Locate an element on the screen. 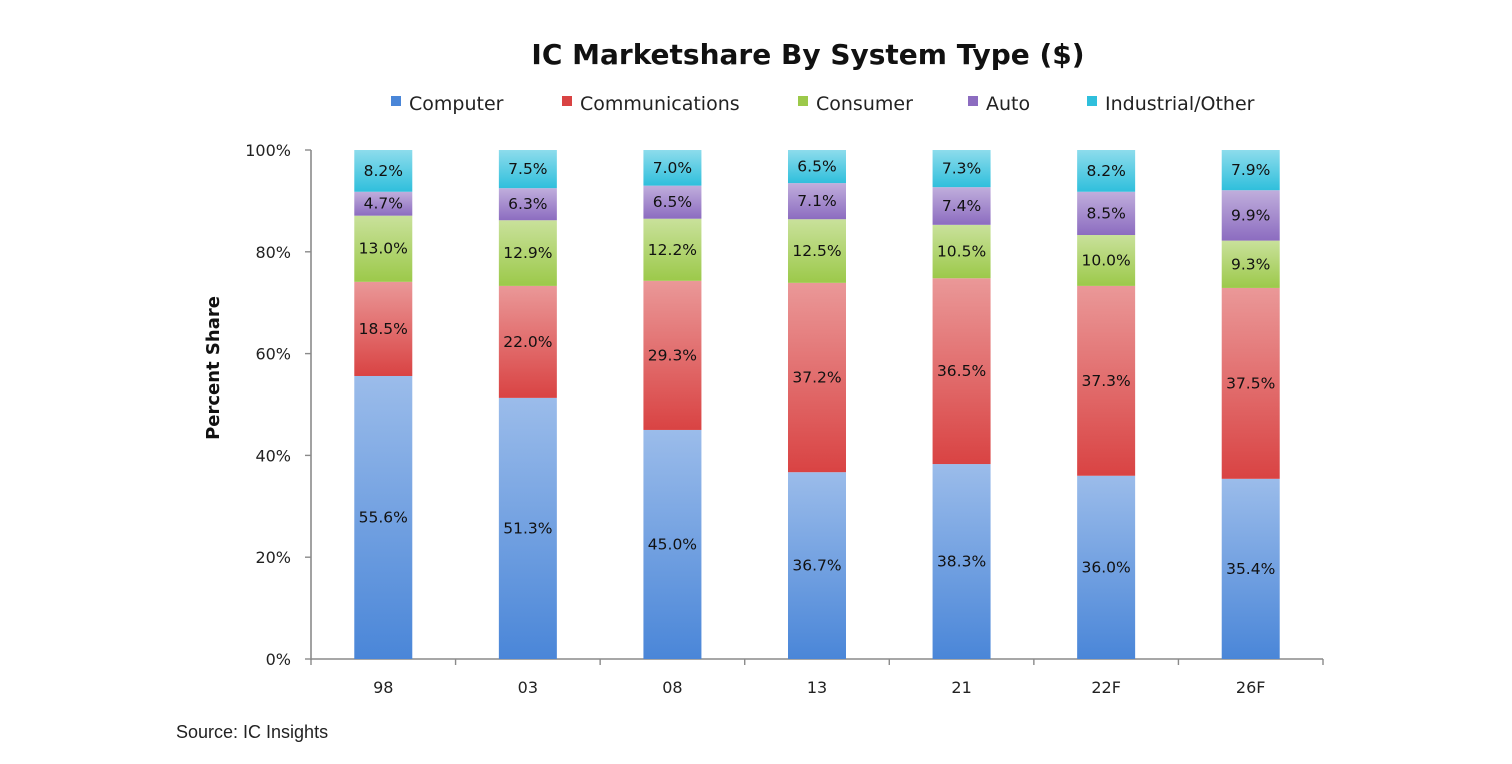 This screenshot has width=1512, height=764. x-tick-label: 03 is located at coordinates (528, 687).